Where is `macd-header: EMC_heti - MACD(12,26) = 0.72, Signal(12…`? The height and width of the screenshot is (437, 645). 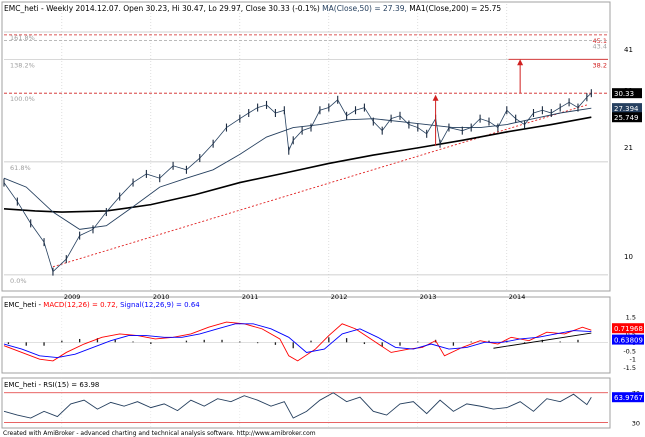
macd-header: EMC_heti - MACD(12,26) = 0.72, Signal(12… is located at coordinates (102, 305).